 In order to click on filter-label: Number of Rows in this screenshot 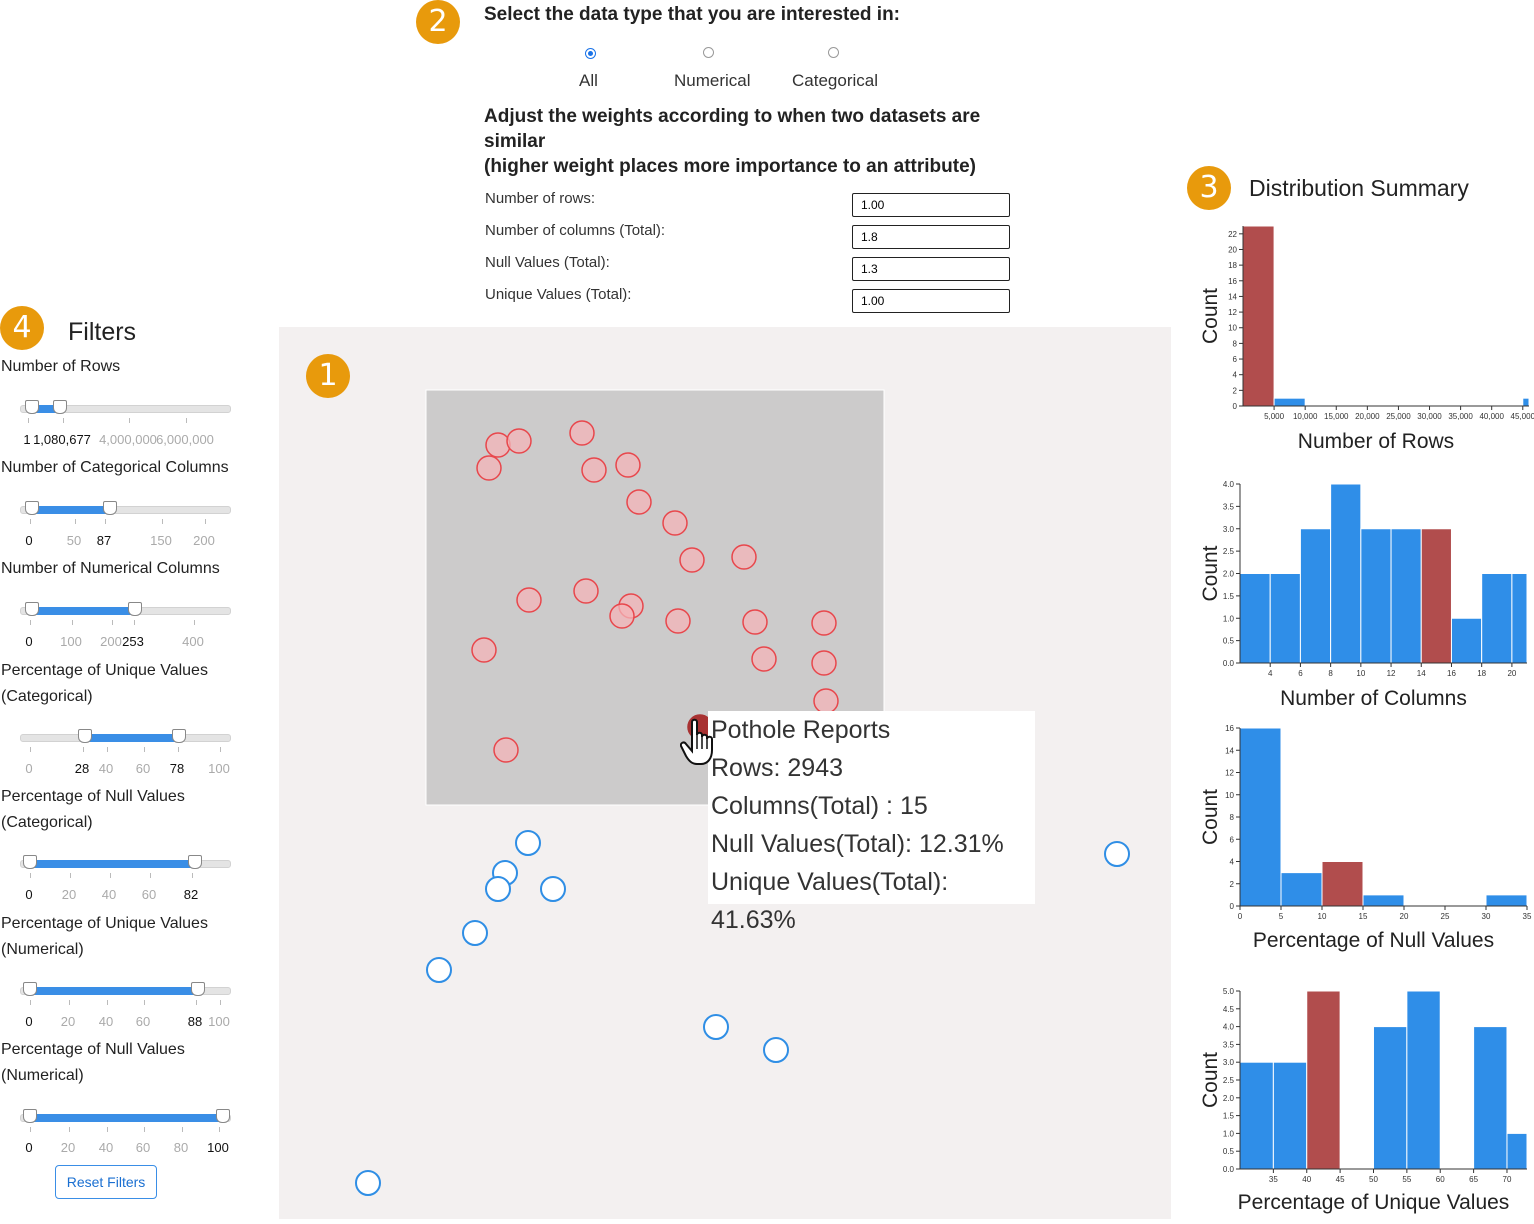, I will do `click(61, 366)`.